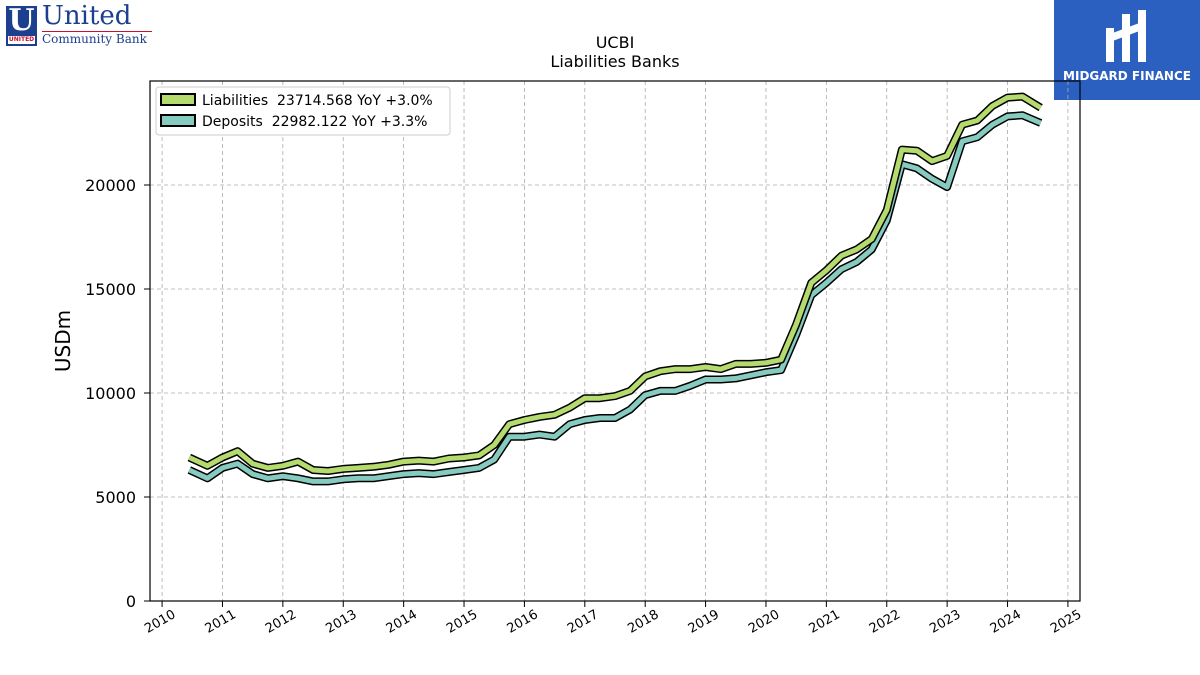 This screenshot has height=675, width=1200. What do you see at coordinates (160, 622) in the screenshot?
I see `x-tick-label: 2010` at bounding box center [160, 622].